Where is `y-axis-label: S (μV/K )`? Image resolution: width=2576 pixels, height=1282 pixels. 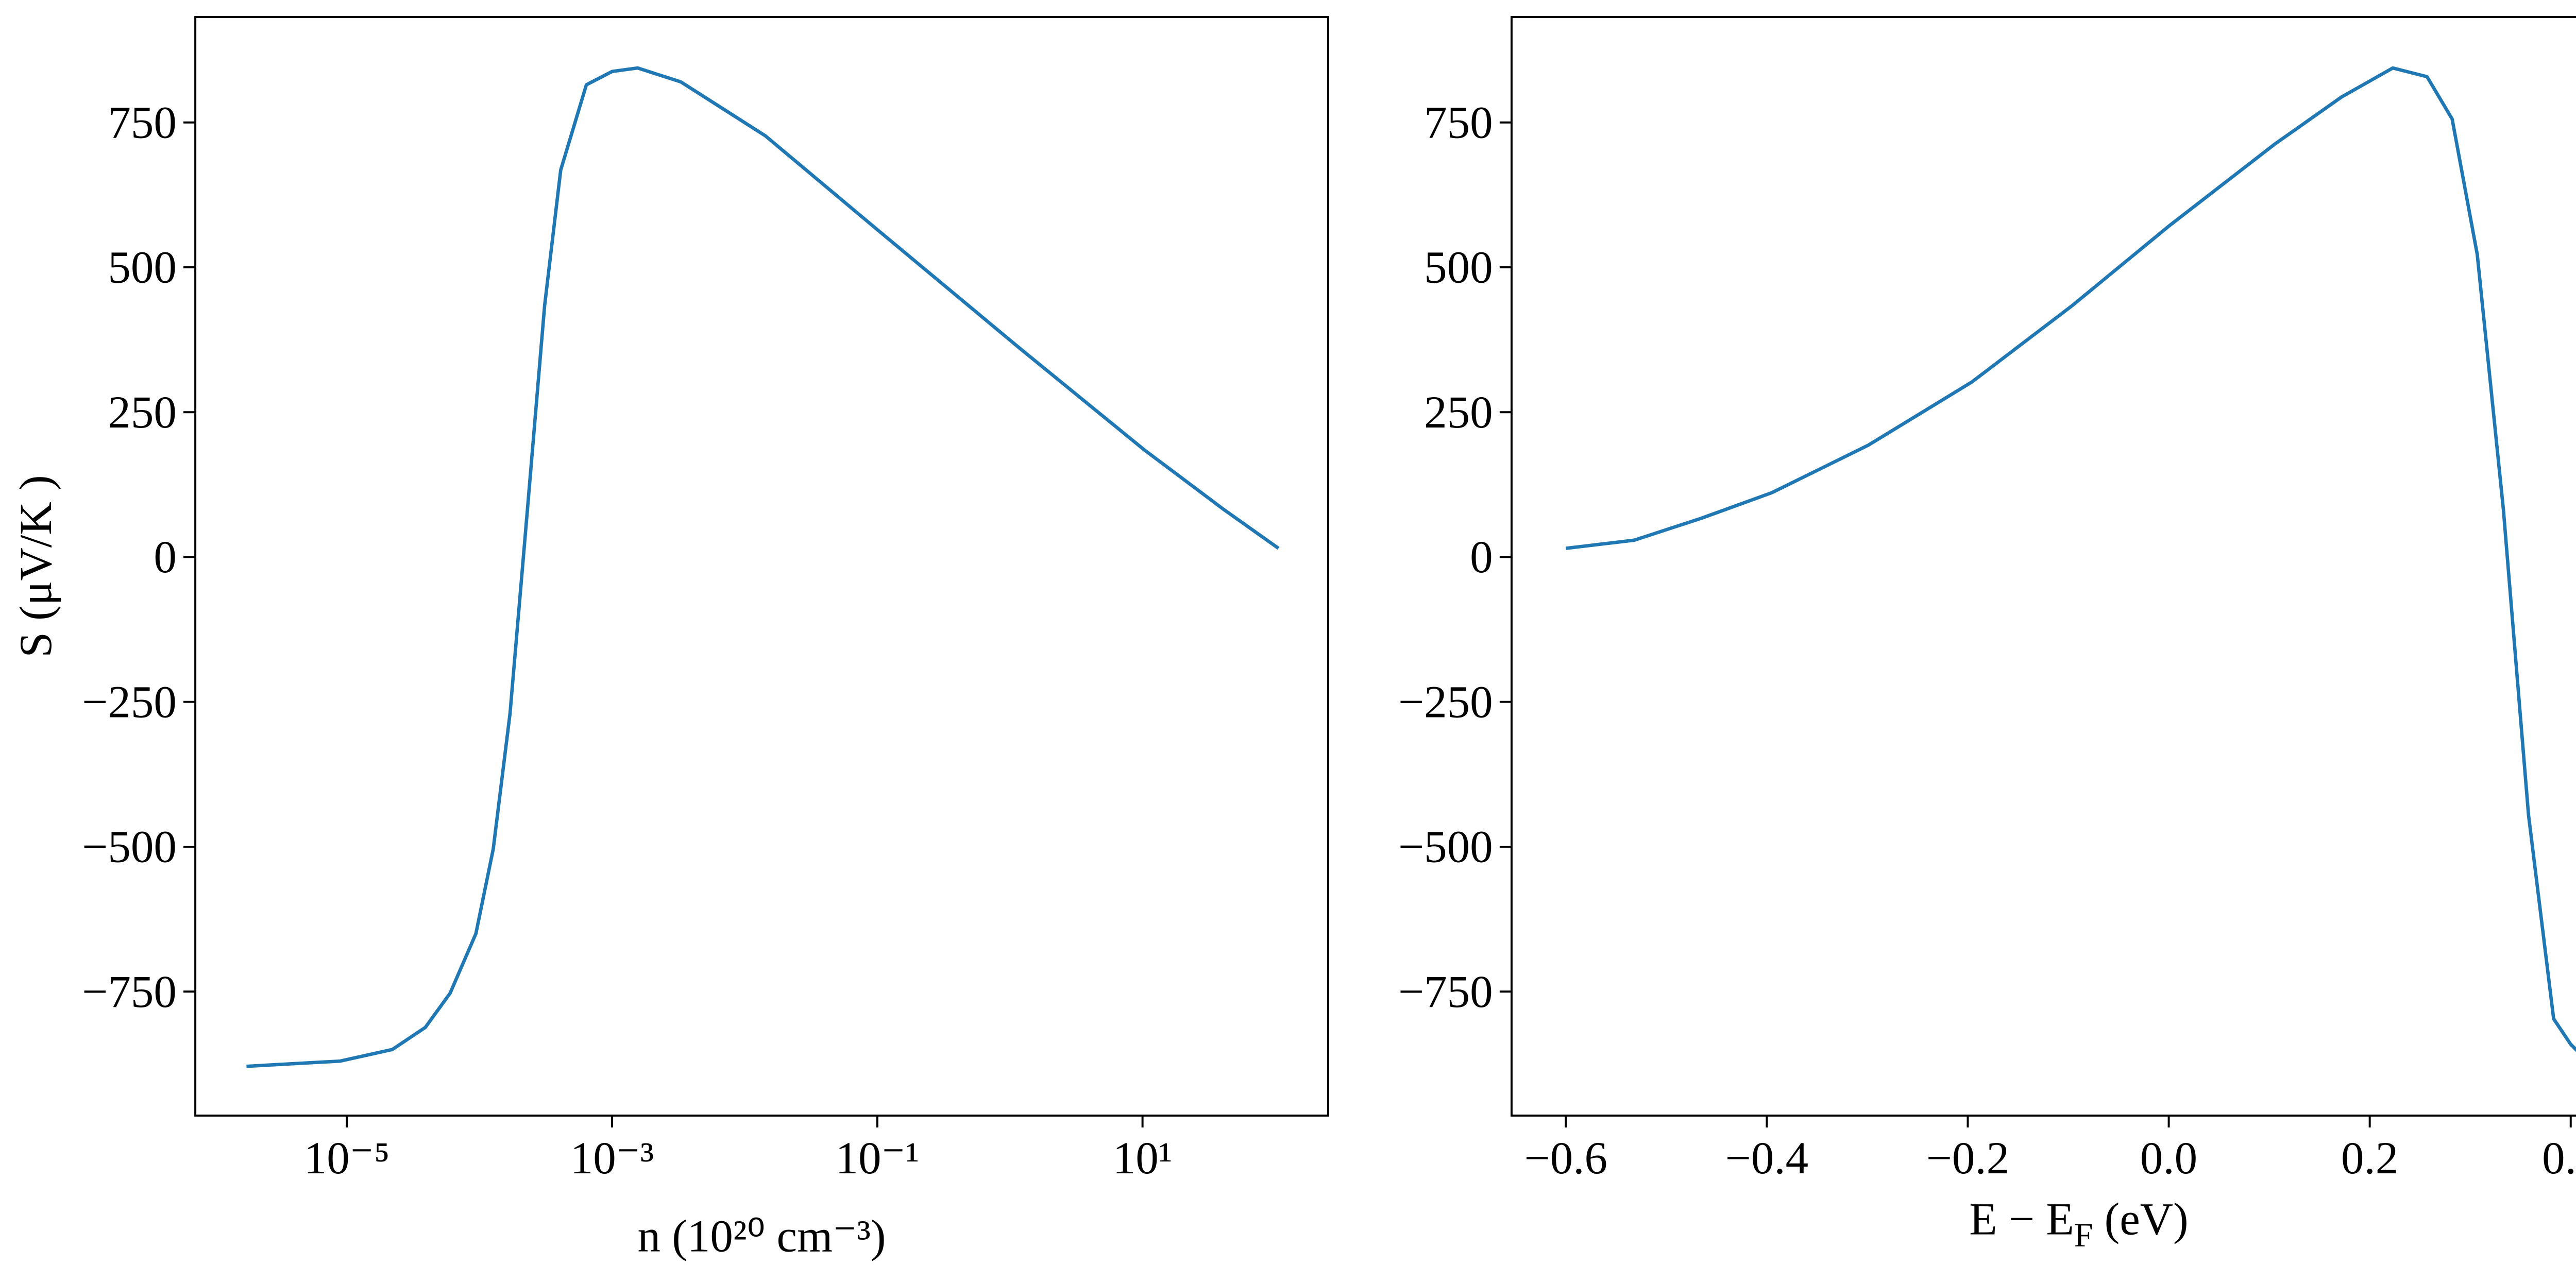
y-axis-label: S (μV/K ) is located at coordinates (36, 566).